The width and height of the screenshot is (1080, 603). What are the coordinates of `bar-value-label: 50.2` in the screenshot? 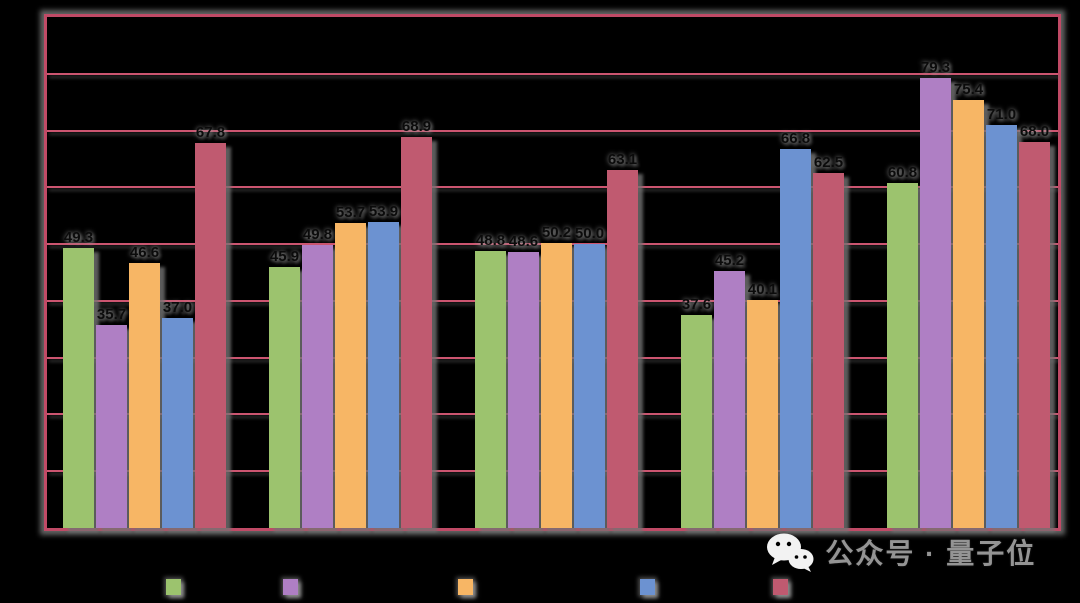 It's located at (556, 232).